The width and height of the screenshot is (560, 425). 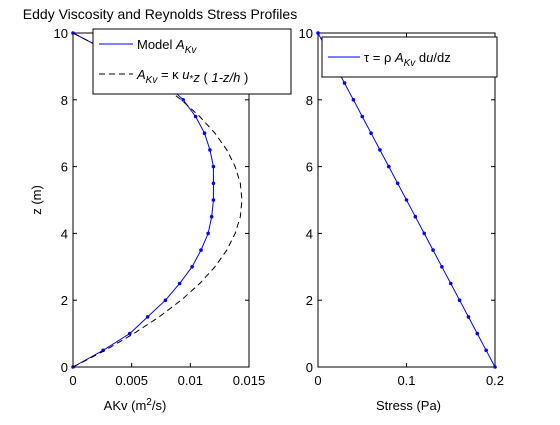 What do you see at coordinates (249, 380) in the screenshot?
I see `left-xtick-label: 0.015` at bounding box center [249, 380].